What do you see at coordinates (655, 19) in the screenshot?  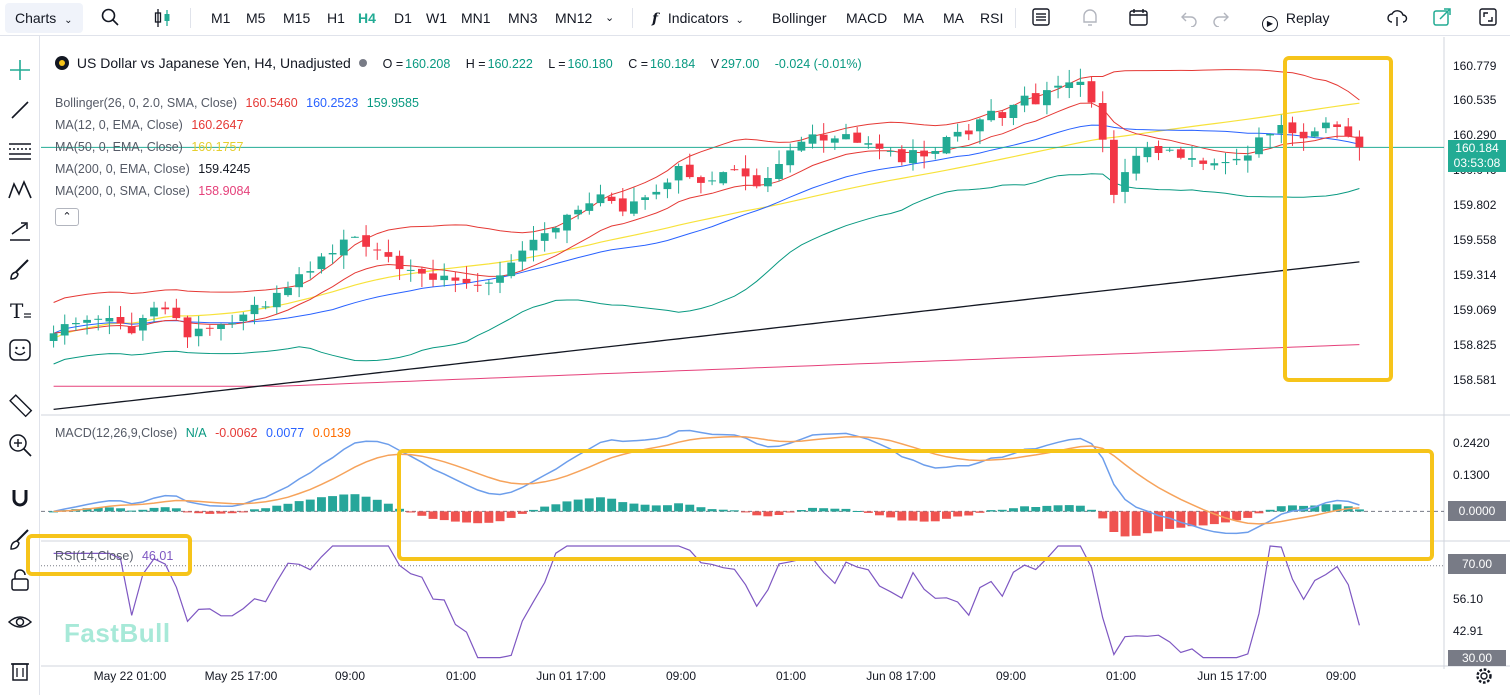 I see `function-icon: f` at bounding box center [655, 19].